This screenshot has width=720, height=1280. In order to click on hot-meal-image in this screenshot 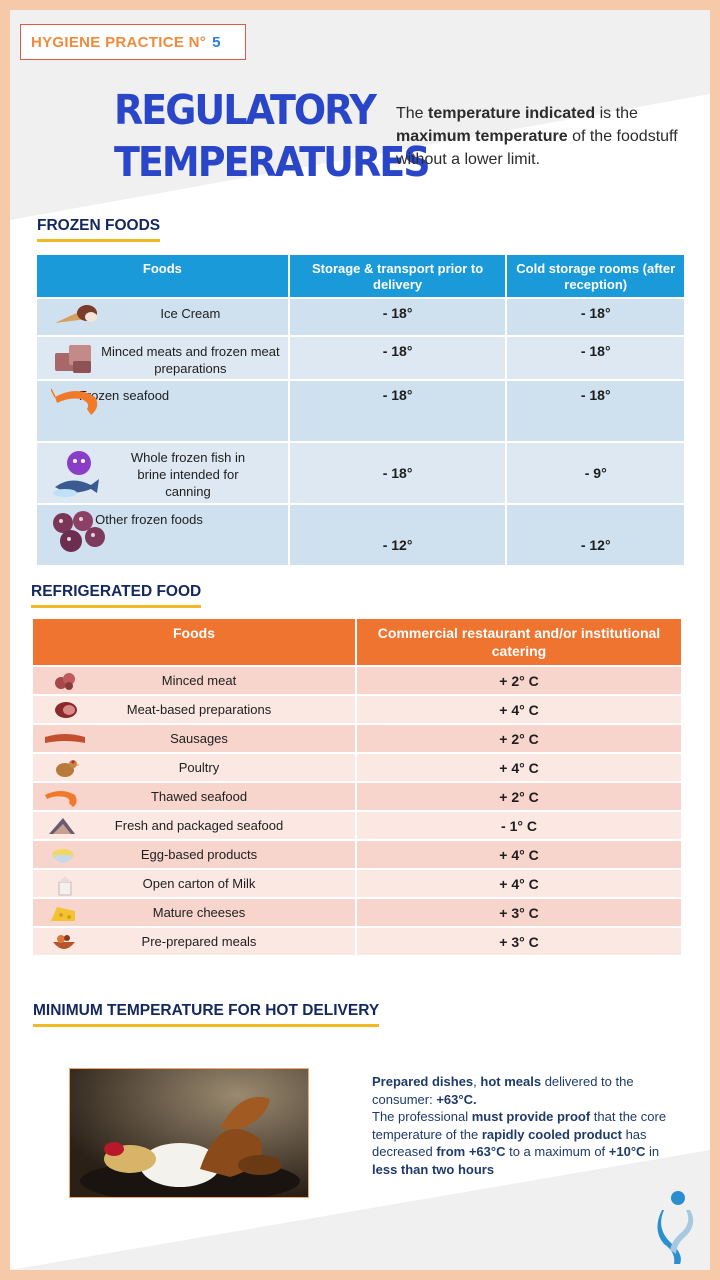, I will do `click(189, 1133)`.